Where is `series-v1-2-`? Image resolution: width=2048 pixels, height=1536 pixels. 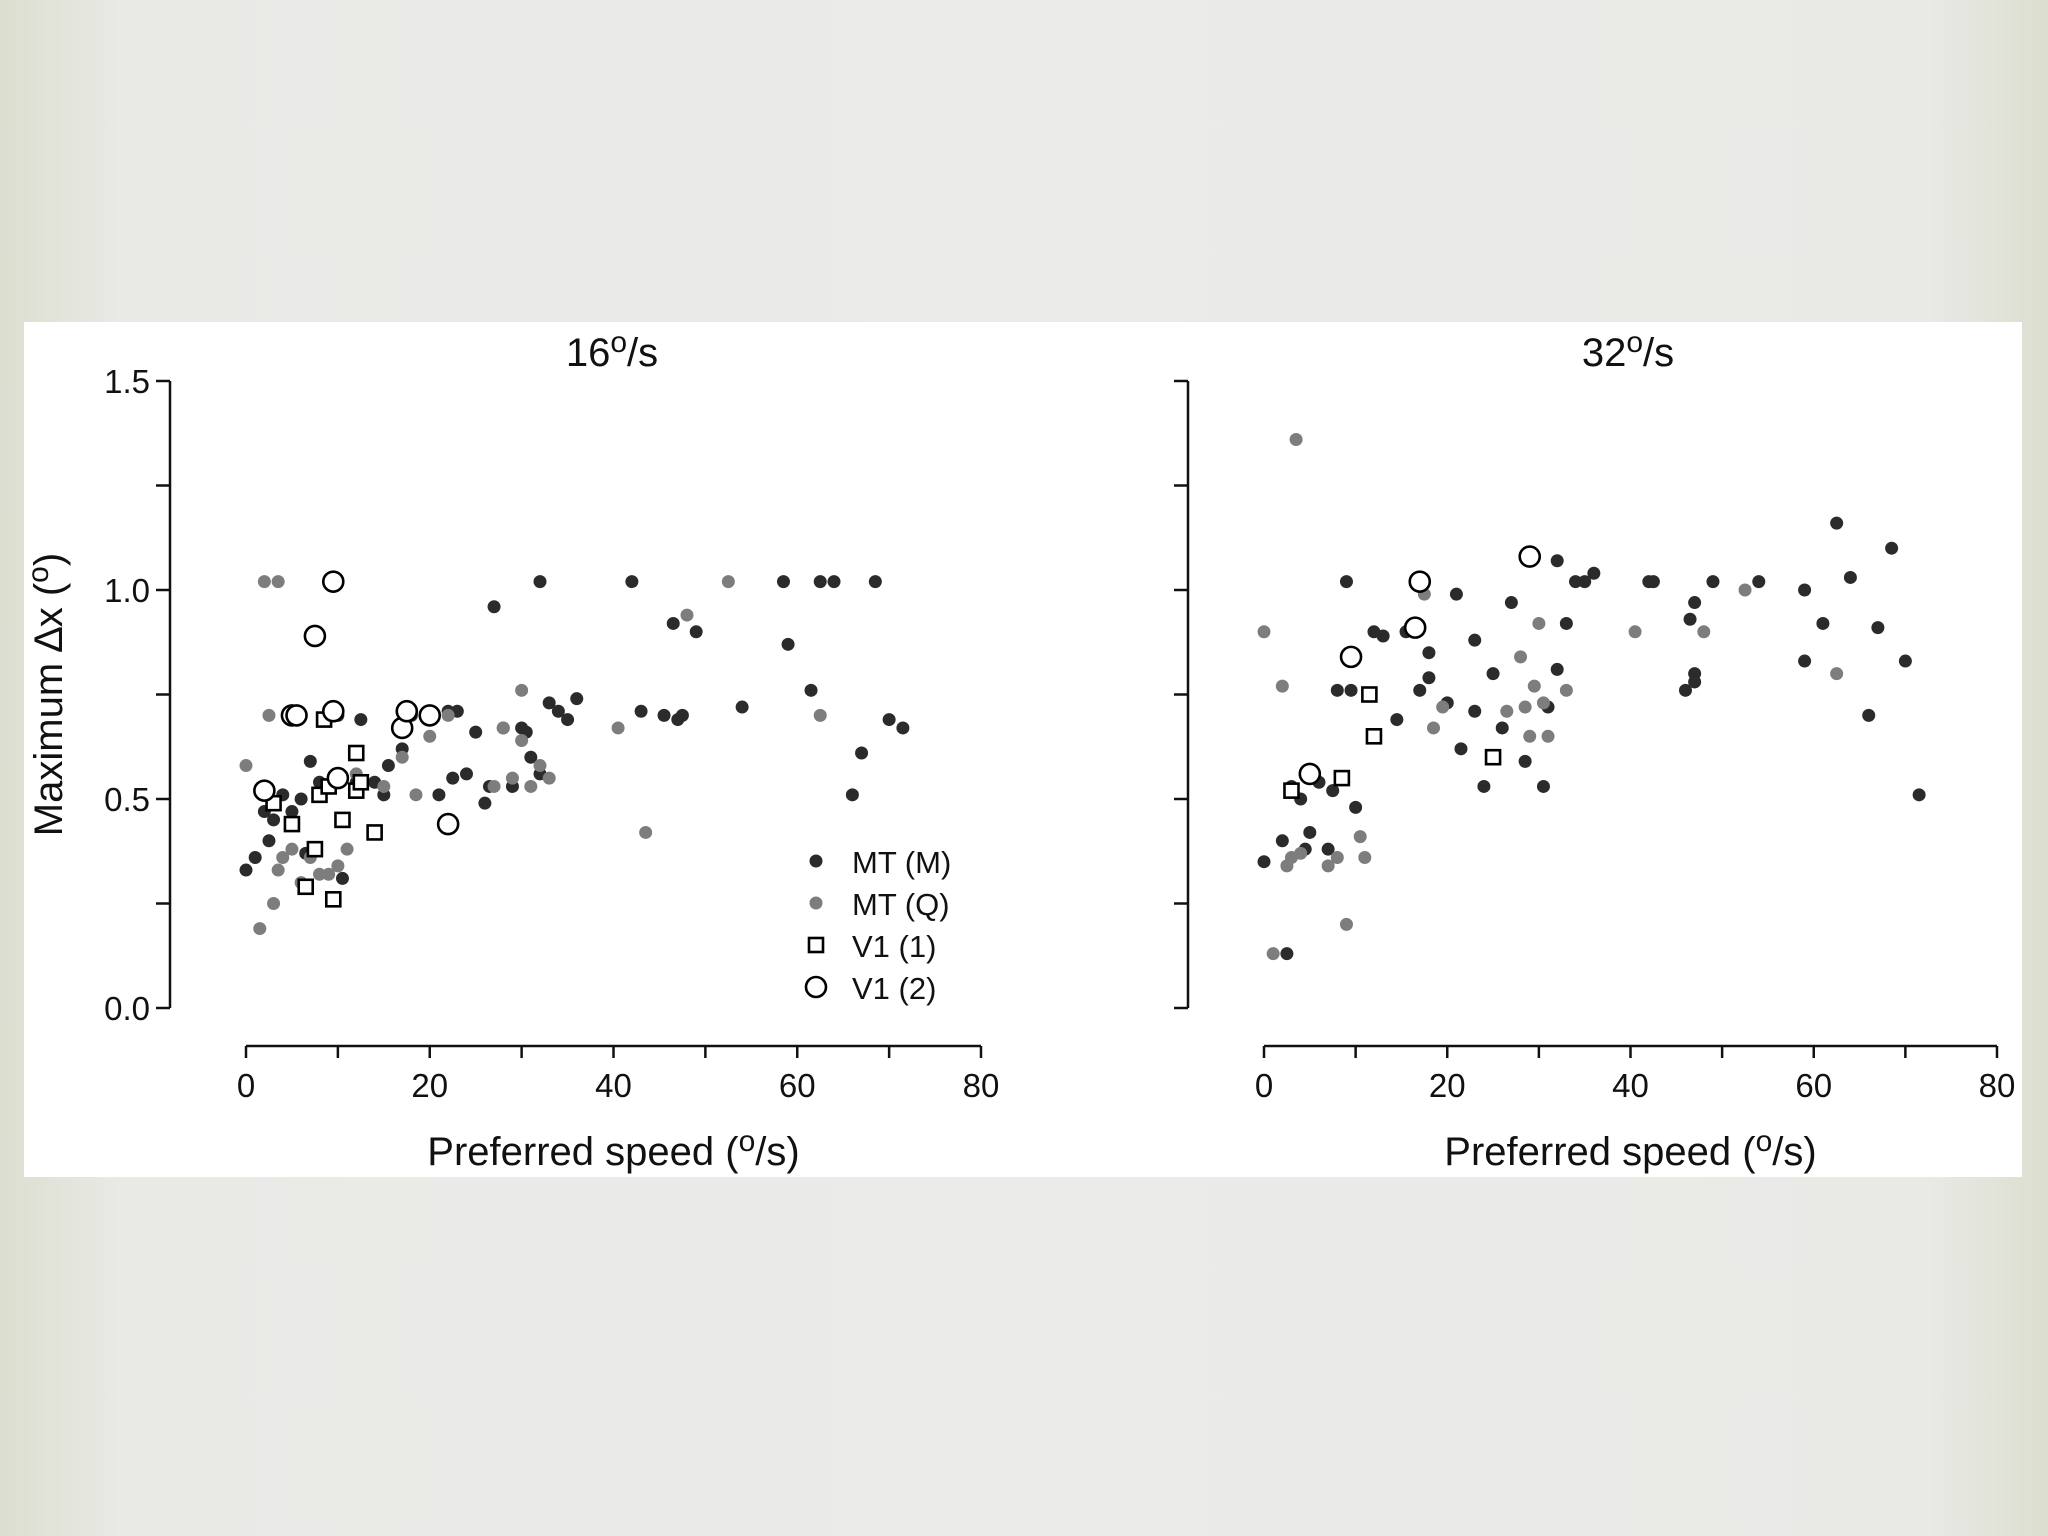
series-v1-2- is located at coordinates (1420, 665).